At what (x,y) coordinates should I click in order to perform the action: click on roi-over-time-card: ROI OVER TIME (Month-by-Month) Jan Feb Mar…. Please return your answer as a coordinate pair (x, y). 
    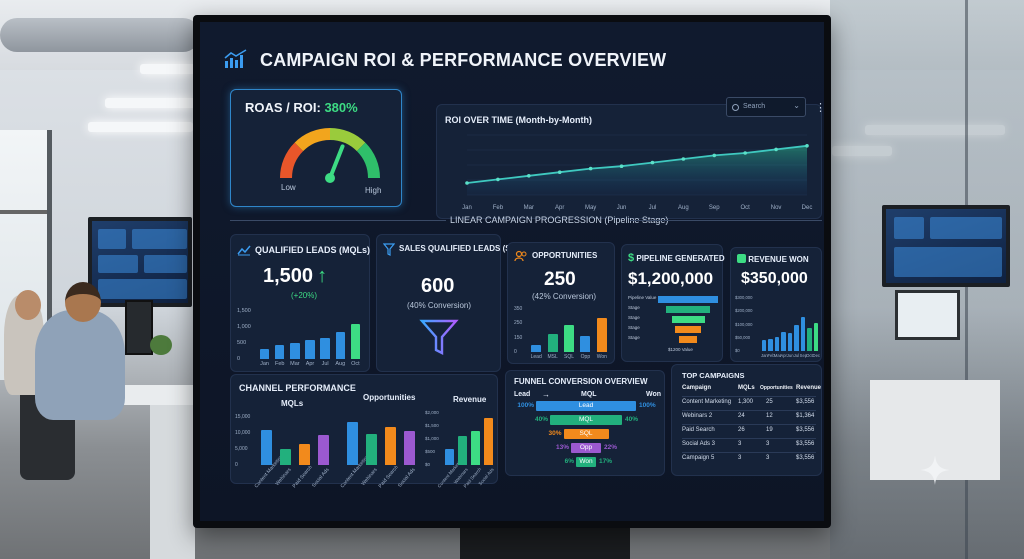
    Looking at the image, I should click on (629, 161).